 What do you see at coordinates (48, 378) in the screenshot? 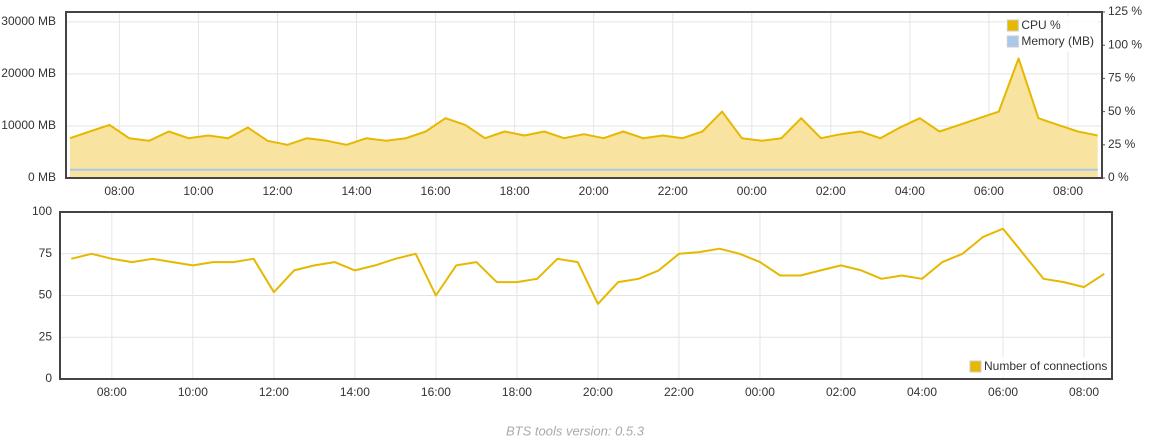
I see `y-tick-label: 0` at bounding box center [48, 378].